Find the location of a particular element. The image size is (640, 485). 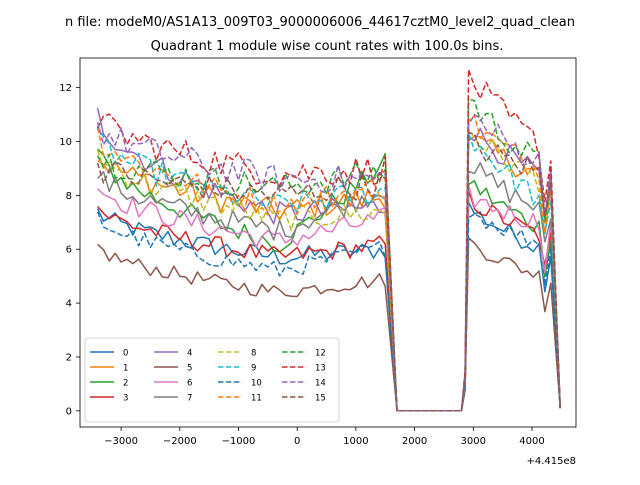

y-tick-label: 10 is located at coordinates (65, 142).